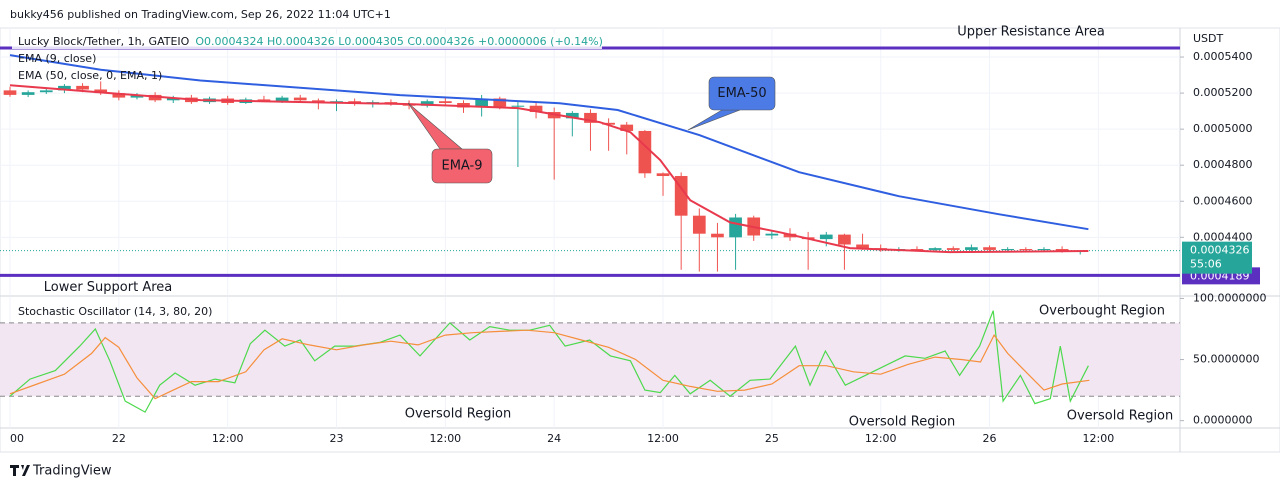  Describe the element at coordinates (17, 438) in the screenshot. I see `x-tick-label: 00` at that location.